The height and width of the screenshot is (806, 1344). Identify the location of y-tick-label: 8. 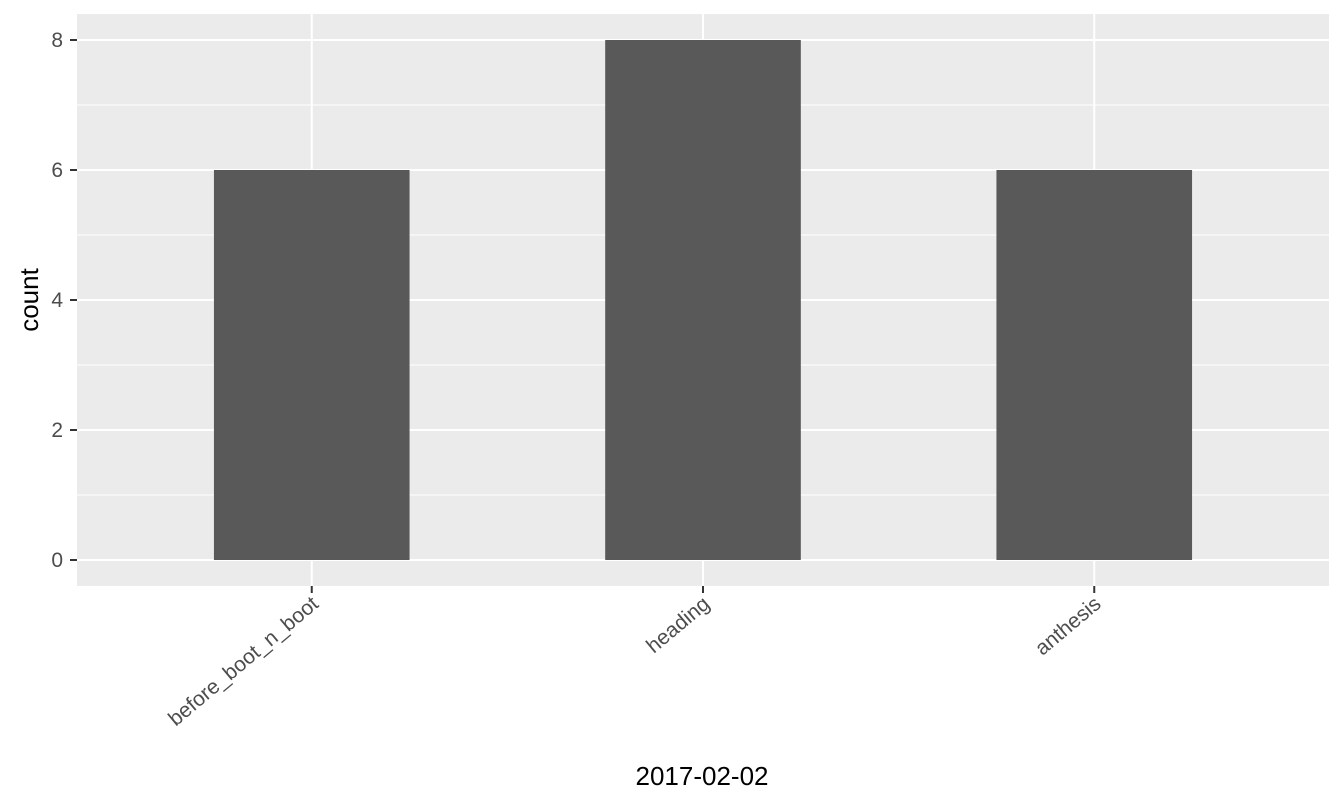
(57, 40).